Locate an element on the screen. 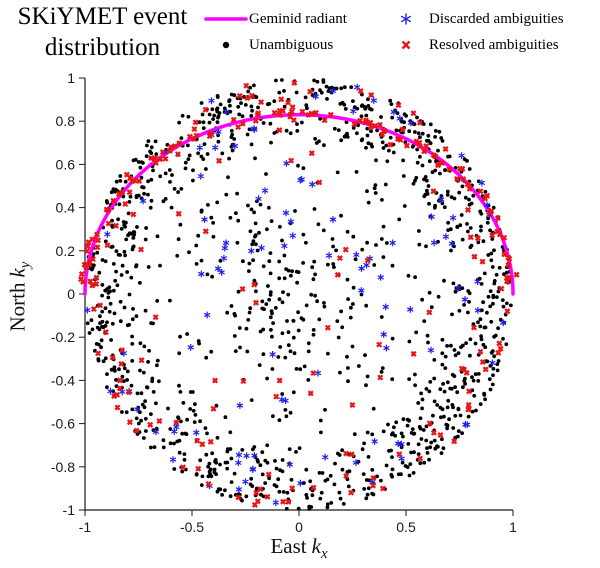 This screenshot has height=568, width=600. unambiguous-dot-icon is located at coordinates (226, 45).